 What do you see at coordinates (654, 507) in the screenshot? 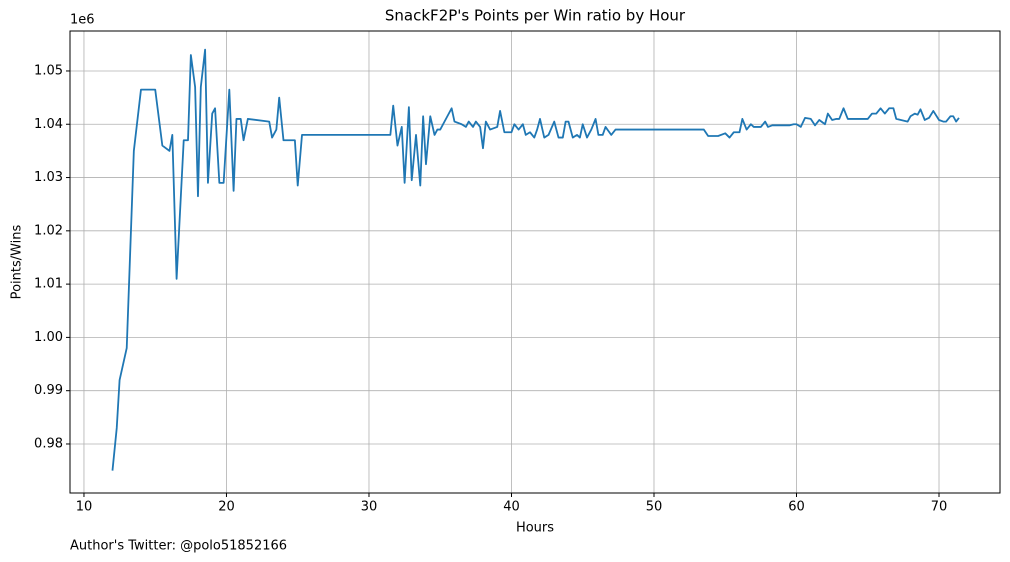
I see `x-tick-label: 50` at bounding box center [654, 507].